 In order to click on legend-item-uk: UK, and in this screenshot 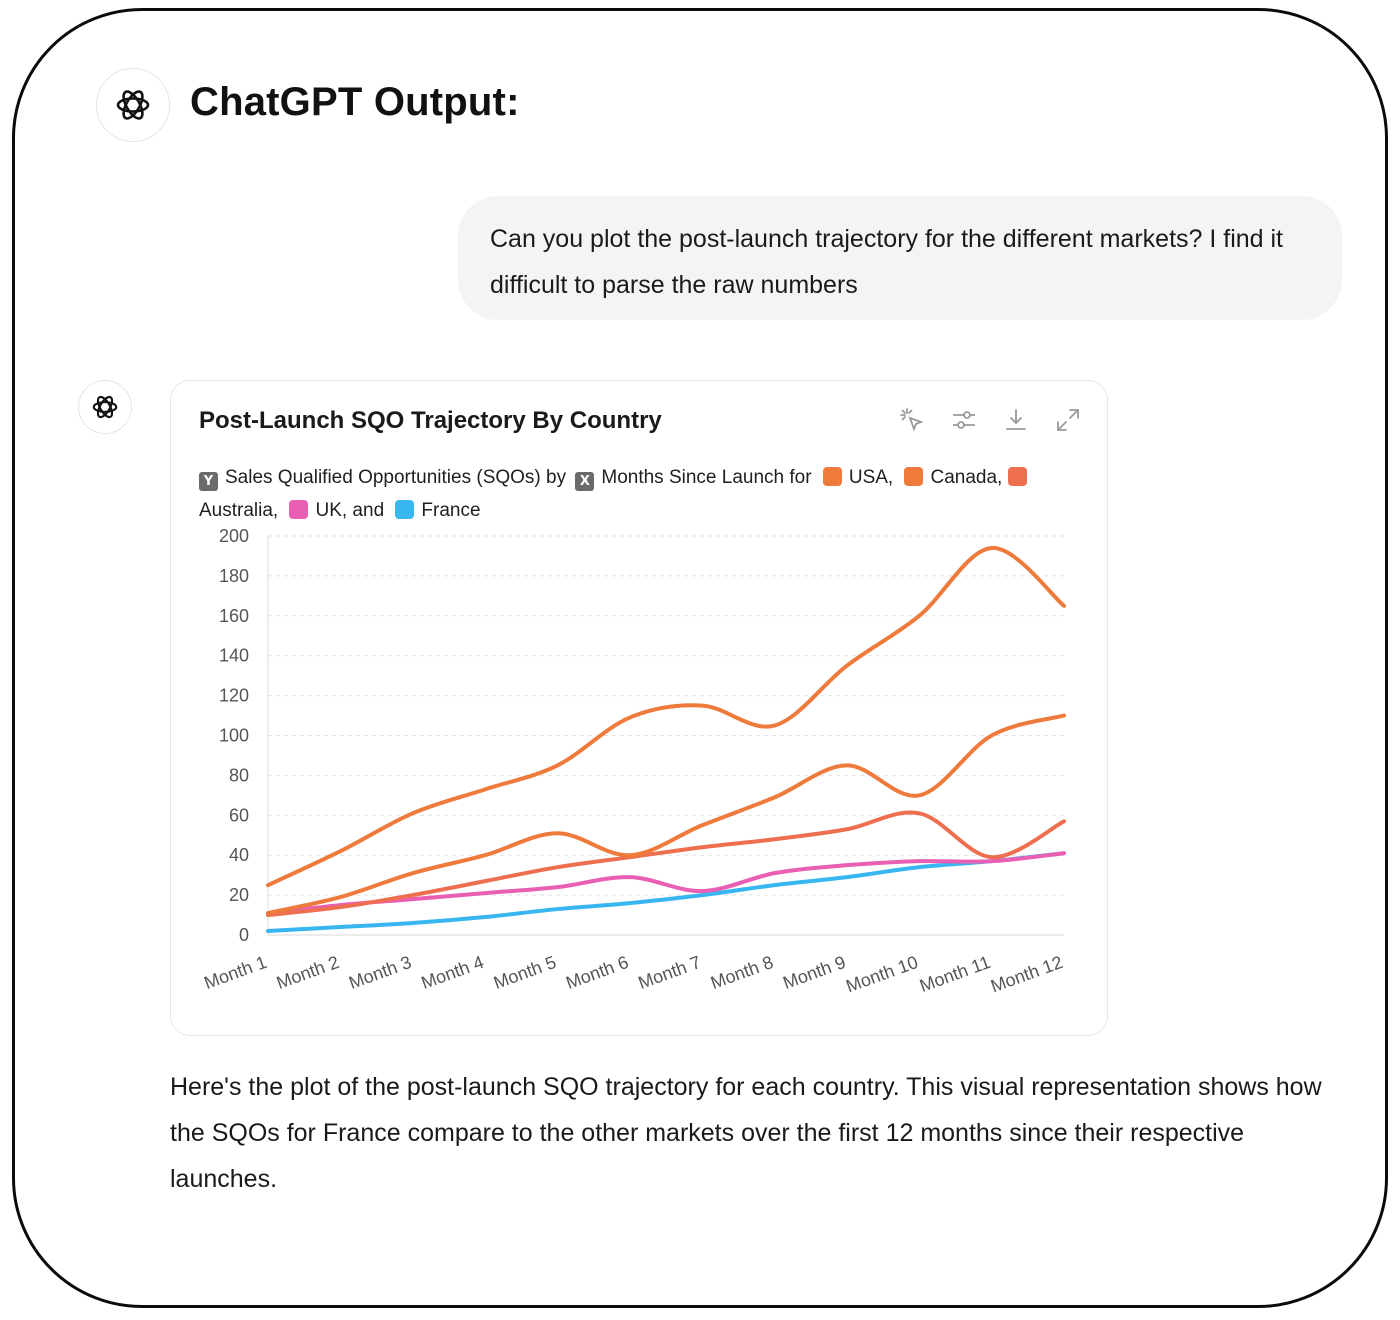, I will do `click(333, 510)`.